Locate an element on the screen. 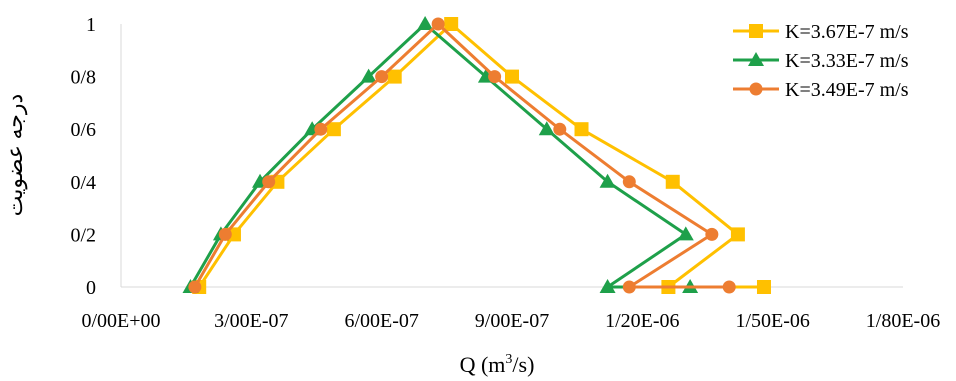 Image resolution: width=956 pixels, height=381 pixels. x-tick-label: 0/00E+00 is located at coordinates (120, 321).